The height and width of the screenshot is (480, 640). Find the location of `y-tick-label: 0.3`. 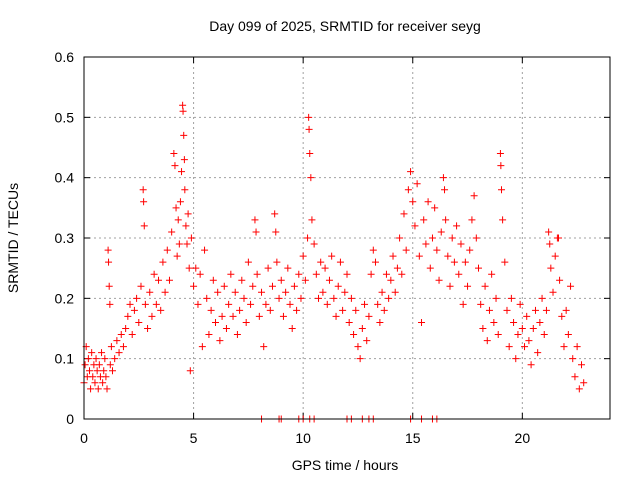

y-tick-label: 0.3 is located at coordinates (65, 238).